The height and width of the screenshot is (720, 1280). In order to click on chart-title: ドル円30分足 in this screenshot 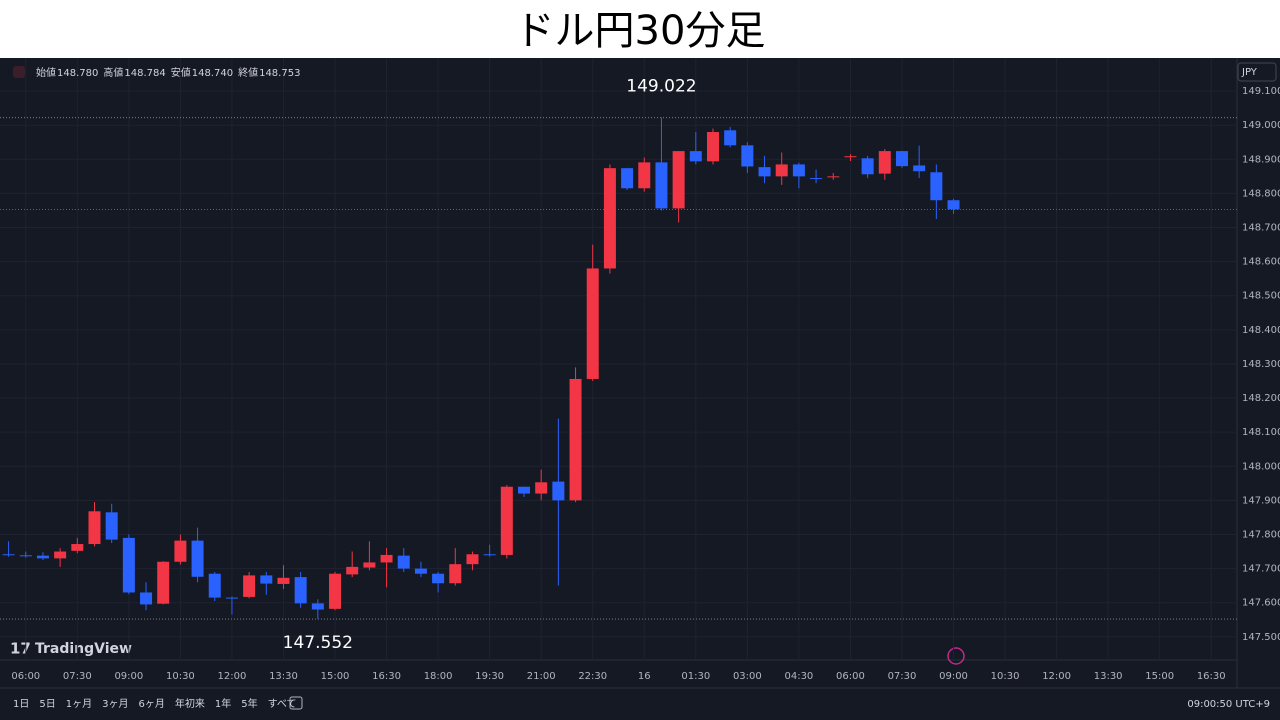, I will do `click(640, 31)`.